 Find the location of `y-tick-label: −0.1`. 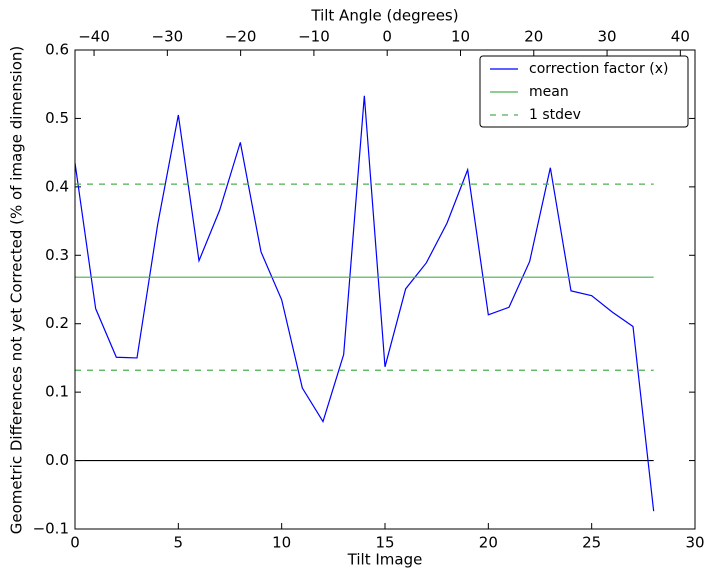

y-tick-label: −0.1 is located at coordinates (51, 529).